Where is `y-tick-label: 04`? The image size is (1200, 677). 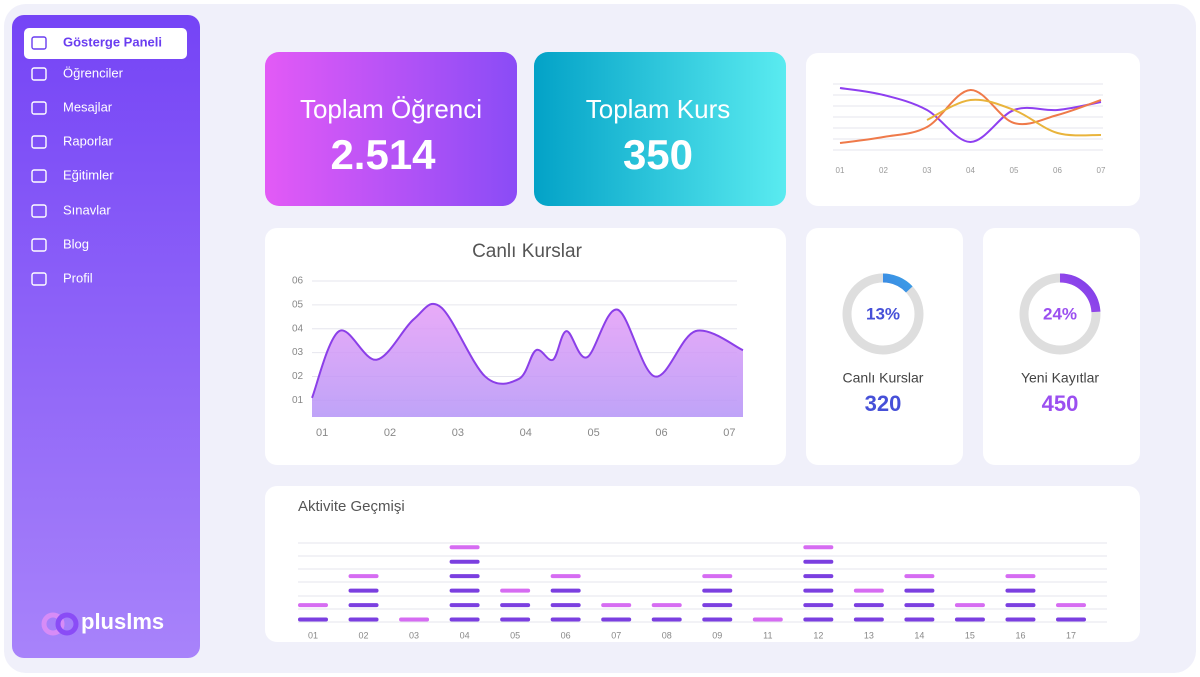 y-tick-label: 04 is located at coordinates (298, 328).